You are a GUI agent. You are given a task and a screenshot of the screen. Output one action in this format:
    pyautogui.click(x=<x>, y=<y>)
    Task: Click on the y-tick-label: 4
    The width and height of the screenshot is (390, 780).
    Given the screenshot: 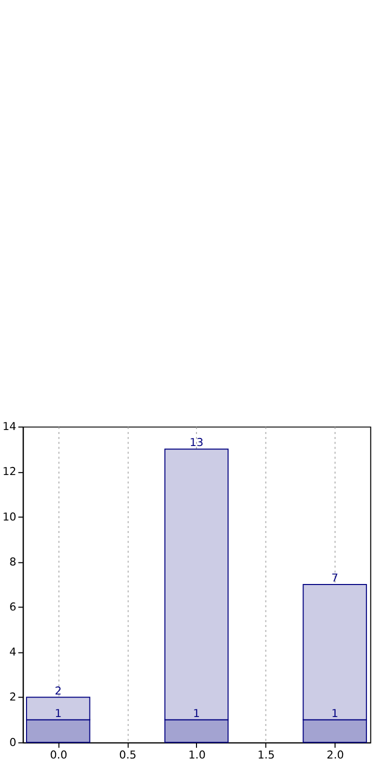 What is the action you would take?
    pyautogui.click(x=12, y=652)
    